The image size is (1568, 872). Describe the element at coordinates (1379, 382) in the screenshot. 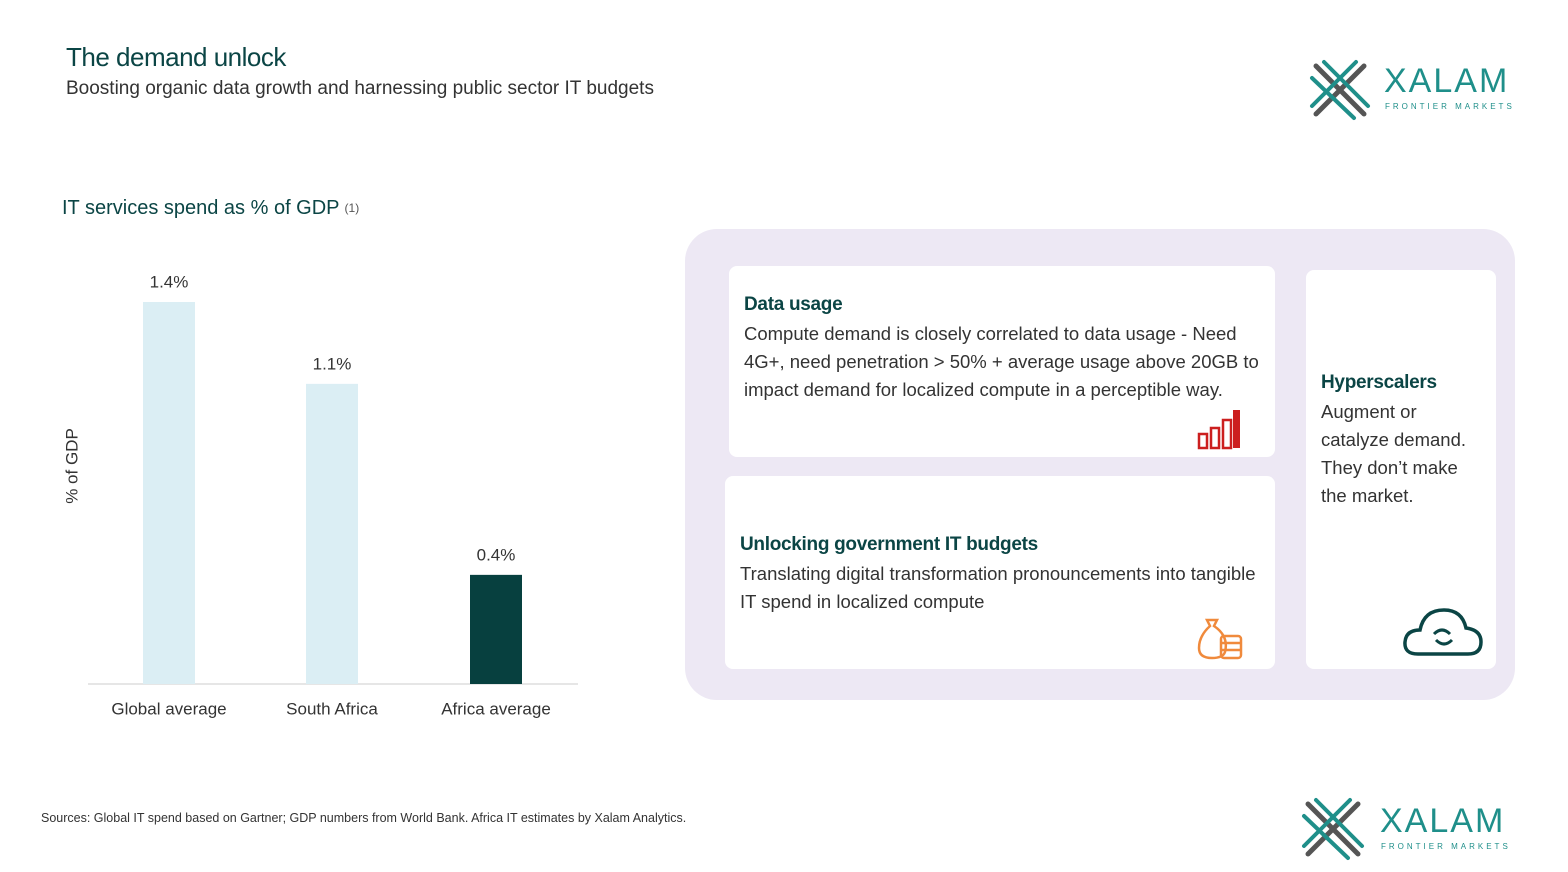

I see `card-title: Hyperscalers` at that location.